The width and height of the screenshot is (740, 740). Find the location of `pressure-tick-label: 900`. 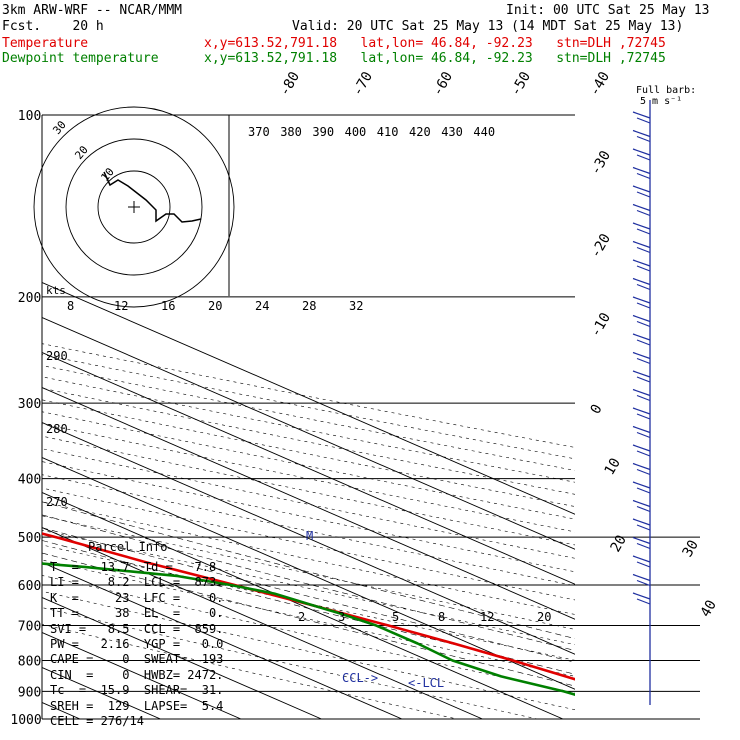

pressure-tick-label: 900 is located at coordinates (29, 692).